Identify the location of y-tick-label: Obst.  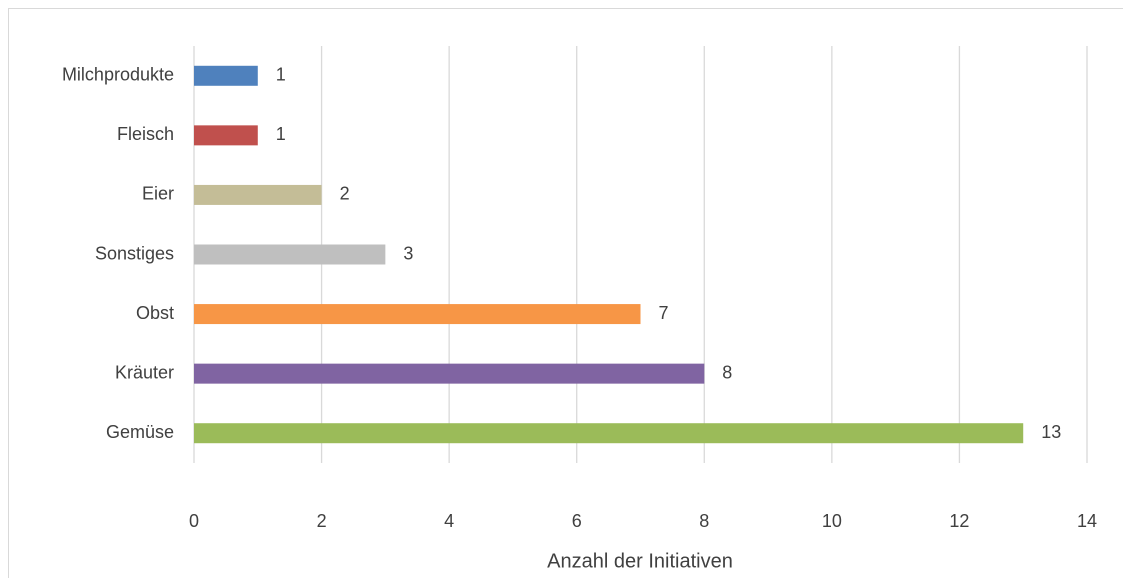
(155, 313).